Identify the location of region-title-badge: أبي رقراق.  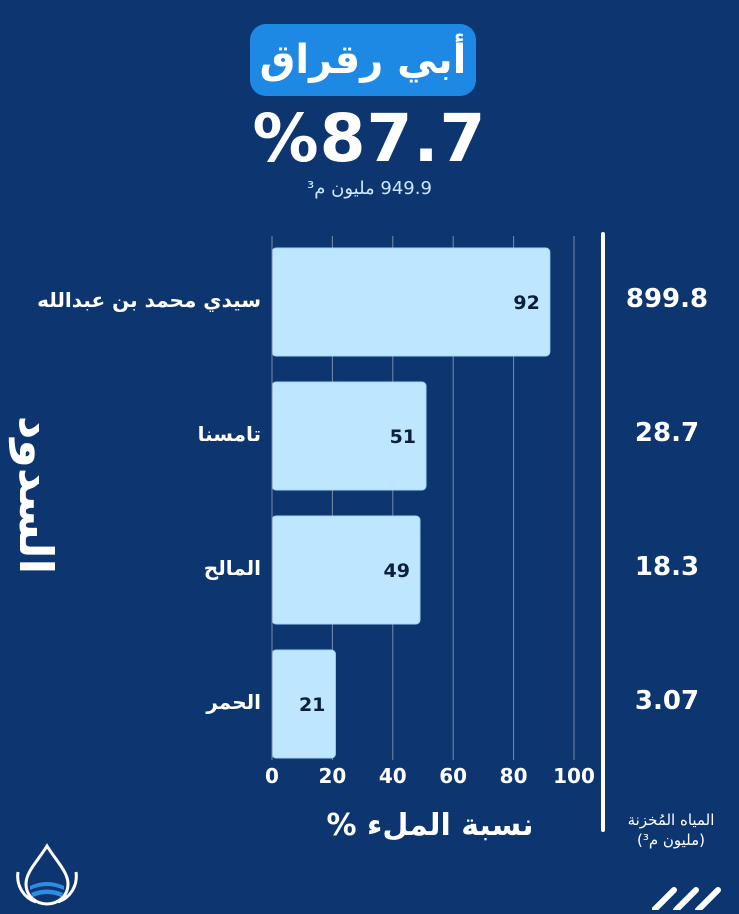
(363, 60).